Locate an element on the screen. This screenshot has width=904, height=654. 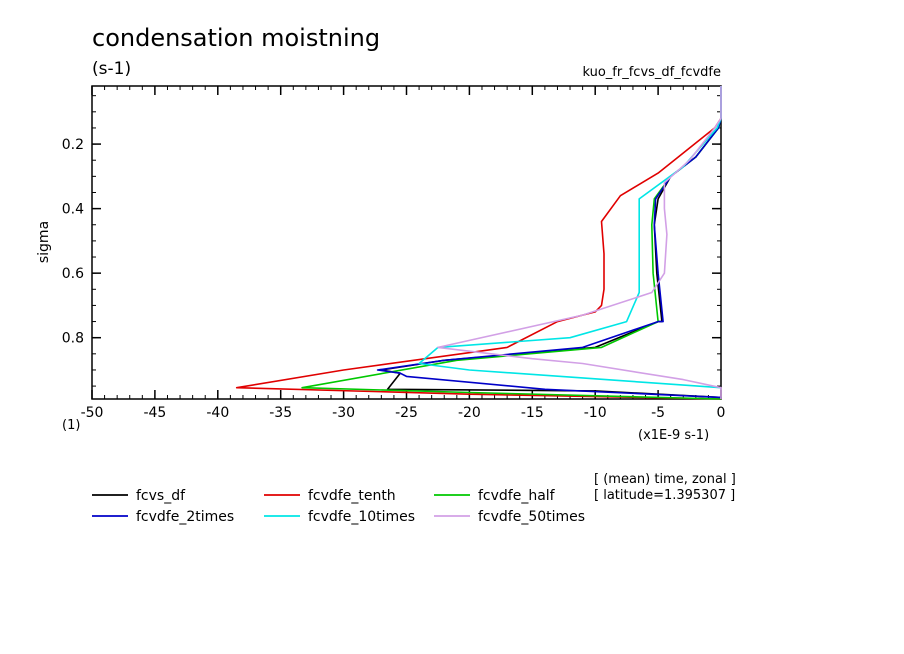
y-tick-label: 0.8 is located at coordinates (73, 339).